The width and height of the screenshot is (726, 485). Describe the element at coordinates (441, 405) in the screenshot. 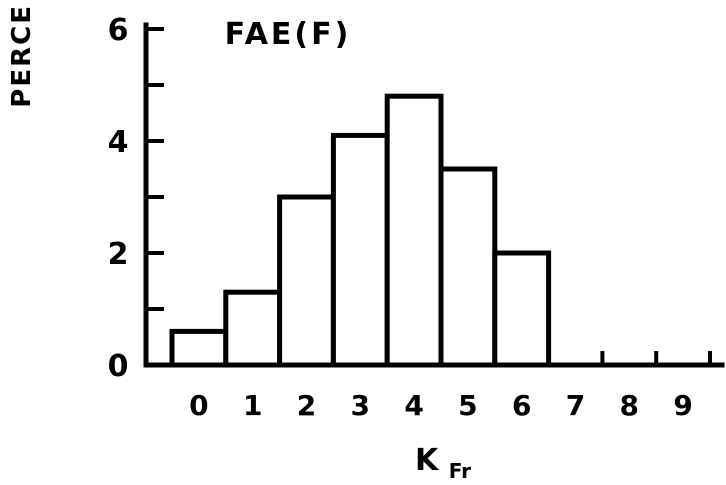

I see `x-ticks: 0 1 2 3 4 5 6 7 8 9` at that location.